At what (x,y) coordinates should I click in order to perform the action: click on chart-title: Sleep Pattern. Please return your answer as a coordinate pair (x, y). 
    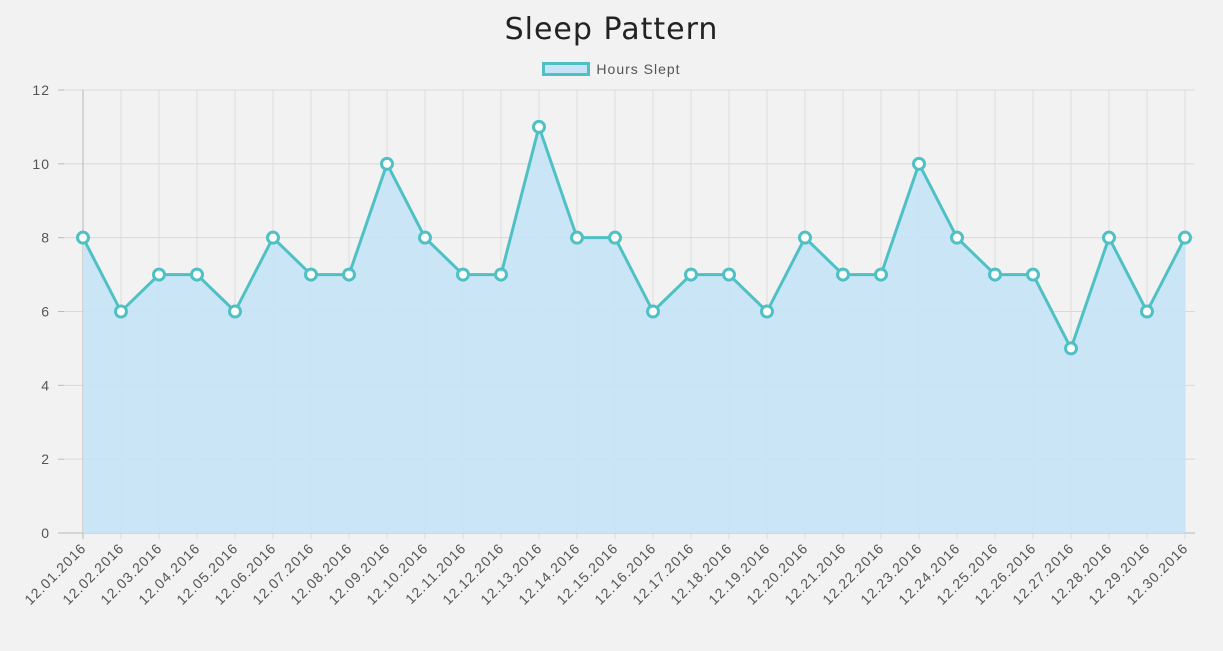
    Looking at the image, I should click on (611, 29).